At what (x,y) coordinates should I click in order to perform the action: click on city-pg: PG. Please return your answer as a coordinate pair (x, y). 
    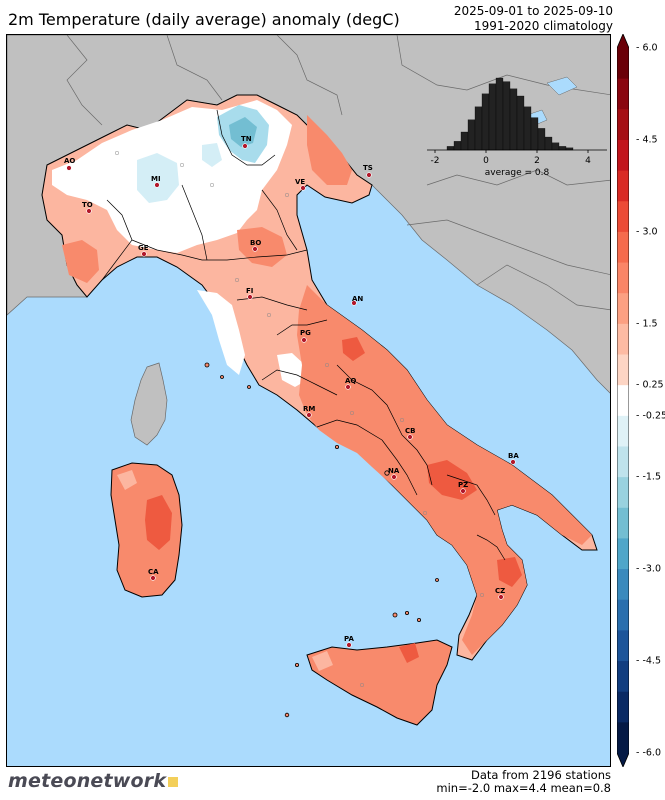
    Looking at the image, I should click on (305, 336).